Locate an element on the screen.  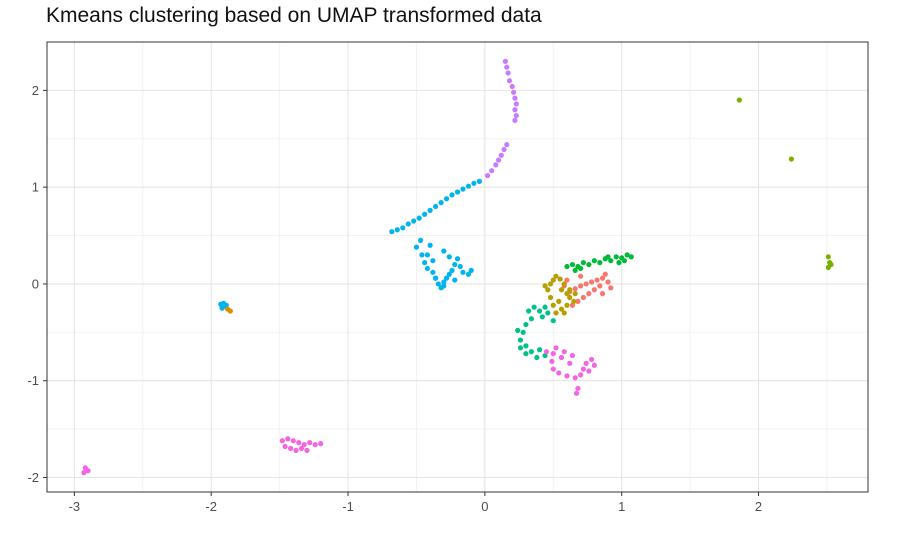
x-tick-label: -2 is located at coordinates (211, 506).